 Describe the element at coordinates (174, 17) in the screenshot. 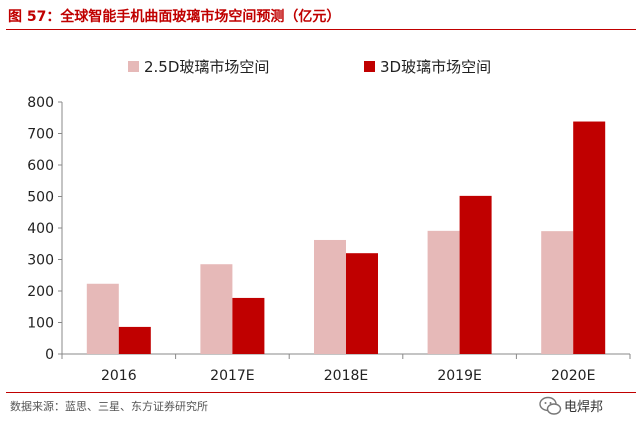

I see `figure-title: 图 57：全球智能手机曲面玻璃市场空间预测（亿元）` at that location.